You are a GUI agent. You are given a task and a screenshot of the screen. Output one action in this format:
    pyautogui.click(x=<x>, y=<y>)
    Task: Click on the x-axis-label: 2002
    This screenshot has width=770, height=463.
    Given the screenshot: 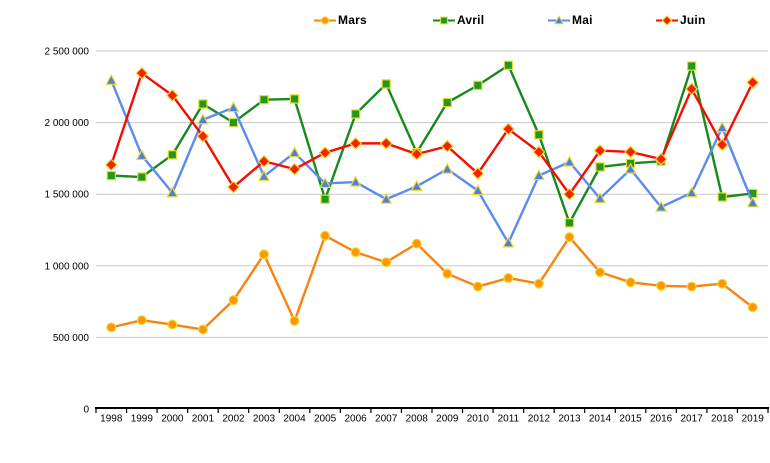 What is the action you would take?
    pyautogui.click(x=233, y=419)
    